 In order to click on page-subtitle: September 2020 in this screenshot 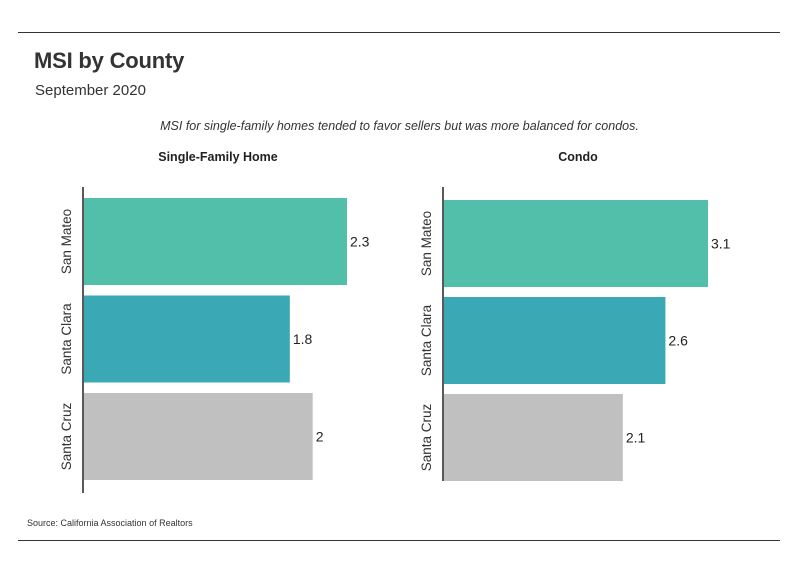, I will do `click(90, 90)`.